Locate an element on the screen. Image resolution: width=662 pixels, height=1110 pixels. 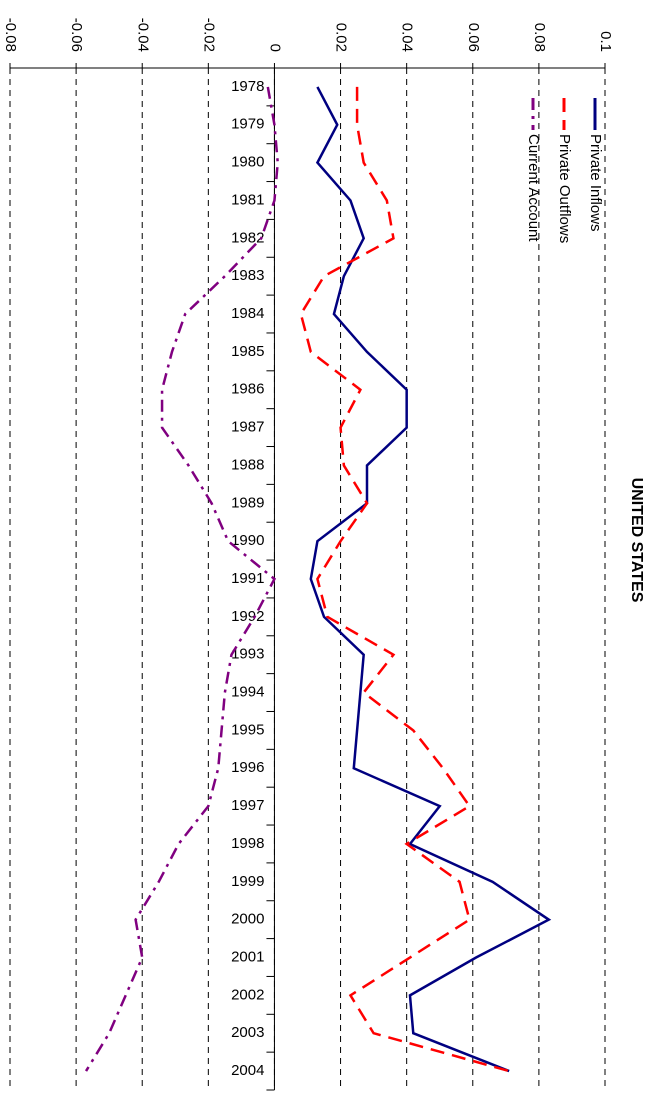
x-tick-label: 2003 is located at coordinates (247, 1032).